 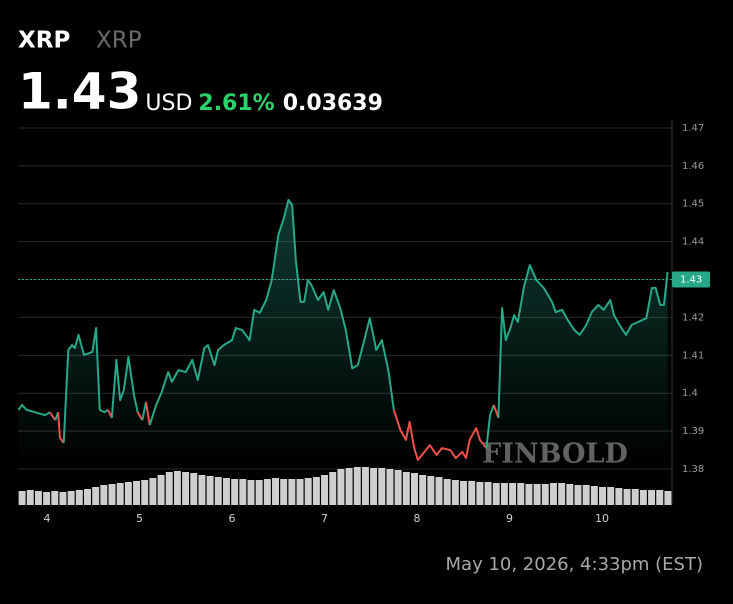 What do you see at coordinates (693, 317) in the screenshot?
I see `y-tick-label: 1.42` at bounding box center [693, 317].